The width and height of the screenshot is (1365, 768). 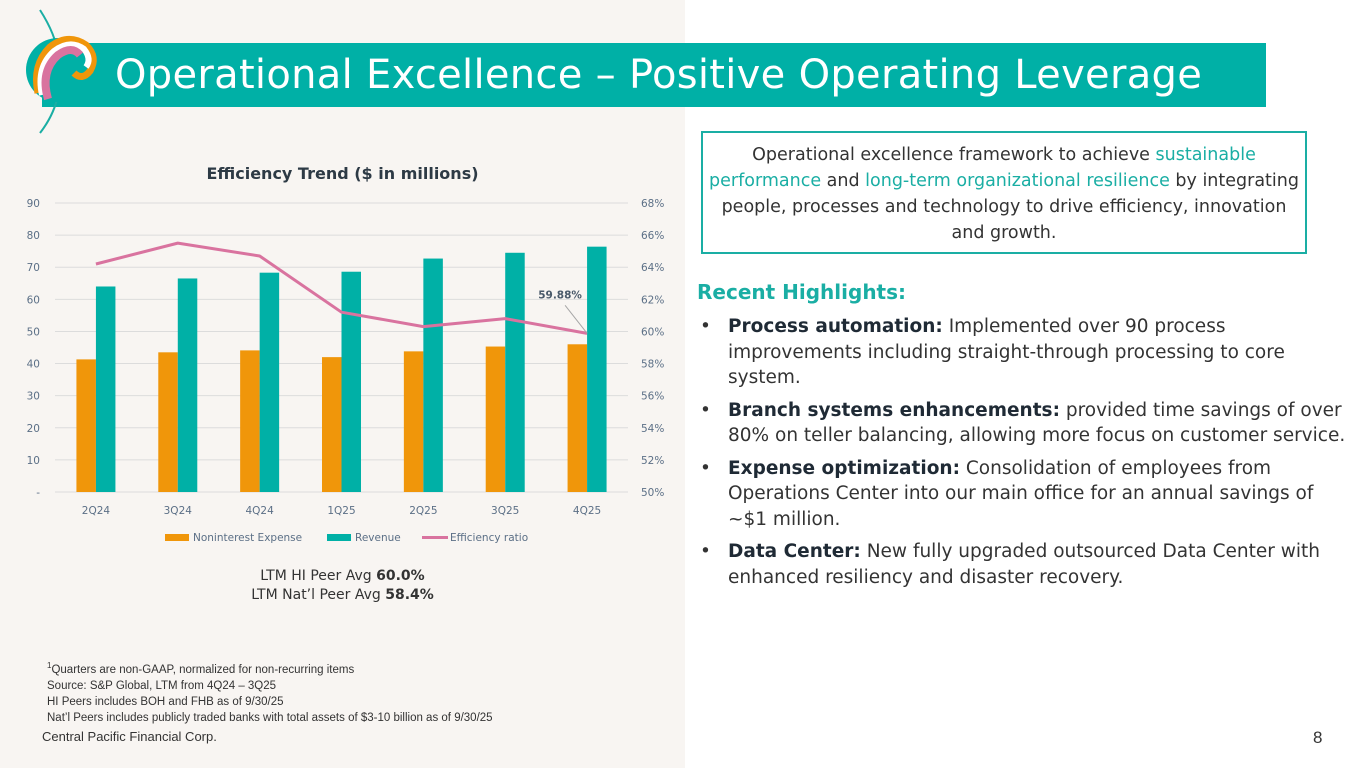 What do you see at coordinates (247, 538) in the screenshot?
I see `legend-label: Noninterest Expense` at bounding box center [247, 538].